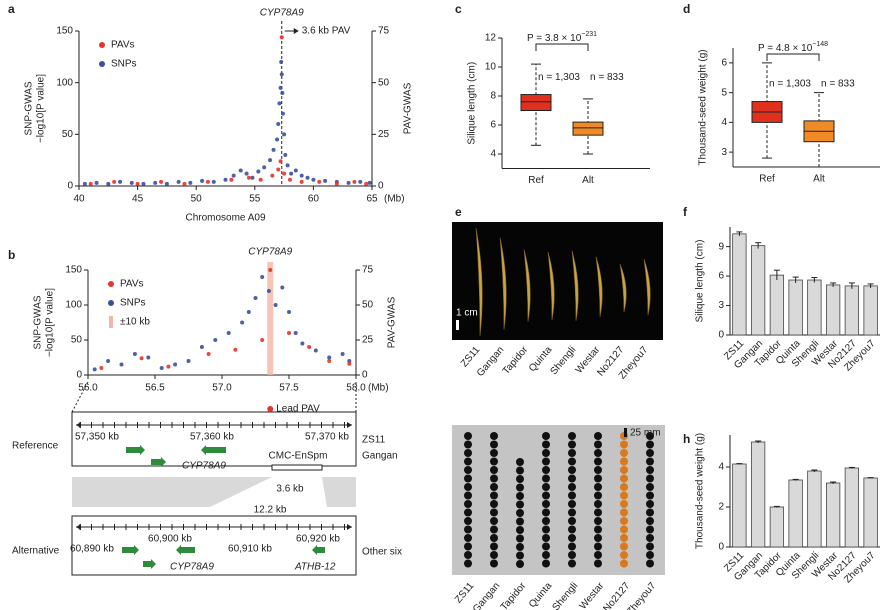 The image size is (892, 610). I want to click on x-tick-label: 58.0, so click(356, 388).